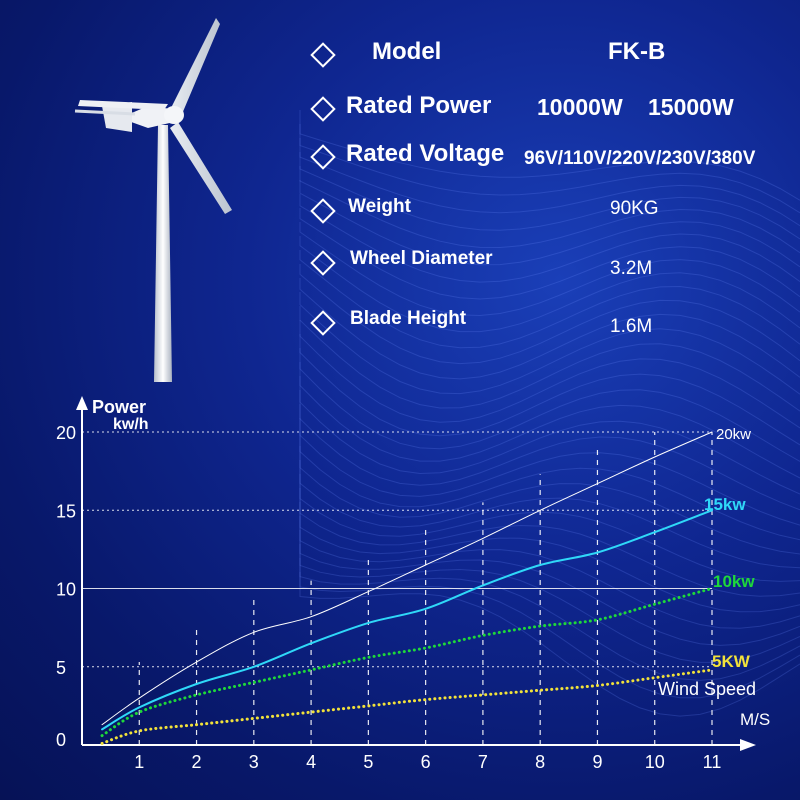 The width and height of the screenshot is (800, 800). What do you see at coordinates (66, 590) in the screenshot?
I see `y-tick-label: 10` at bounding box center [66, 590].